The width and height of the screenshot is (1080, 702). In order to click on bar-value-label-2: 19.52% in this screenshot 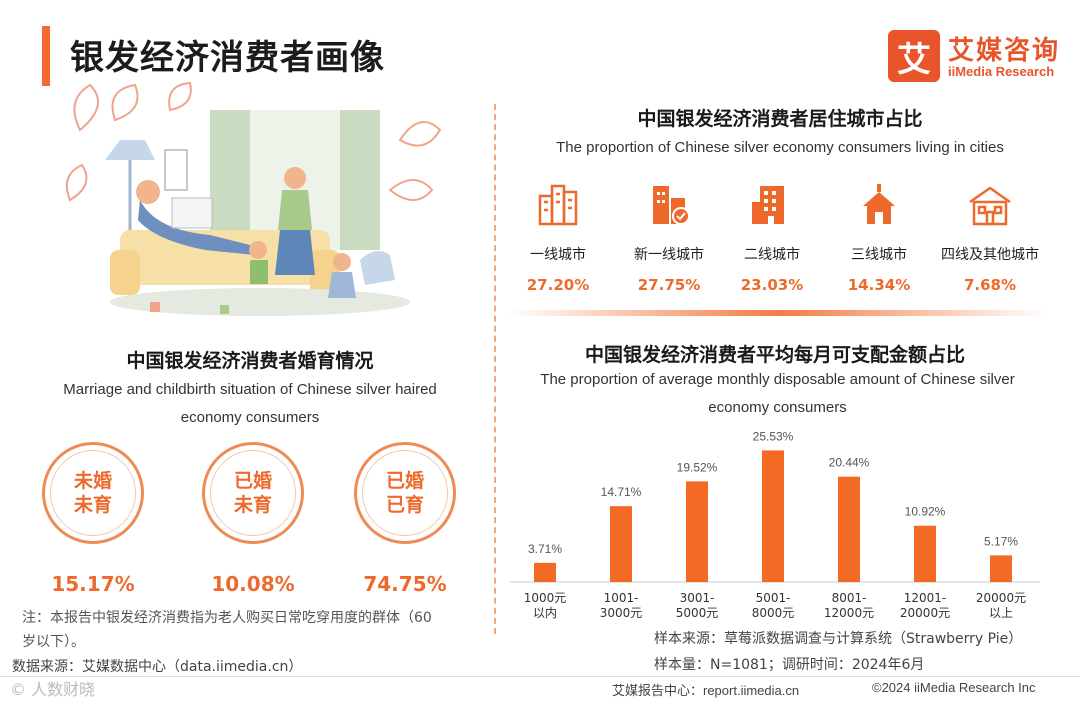, I will do `click(697, 467)`.